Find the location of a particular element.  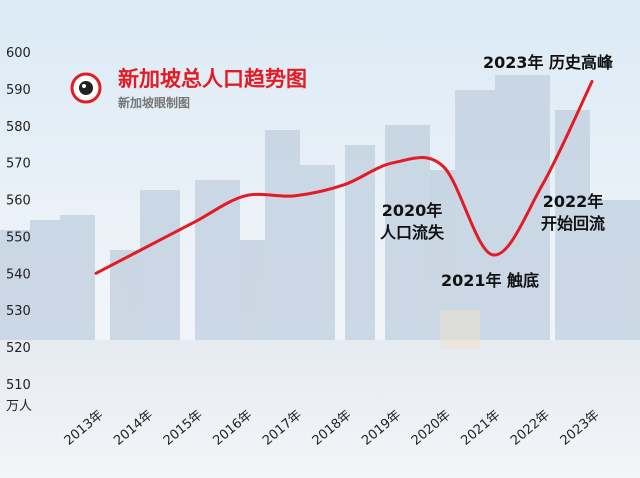

annotation-label: 2022年 is located at coordinates (573, 201).